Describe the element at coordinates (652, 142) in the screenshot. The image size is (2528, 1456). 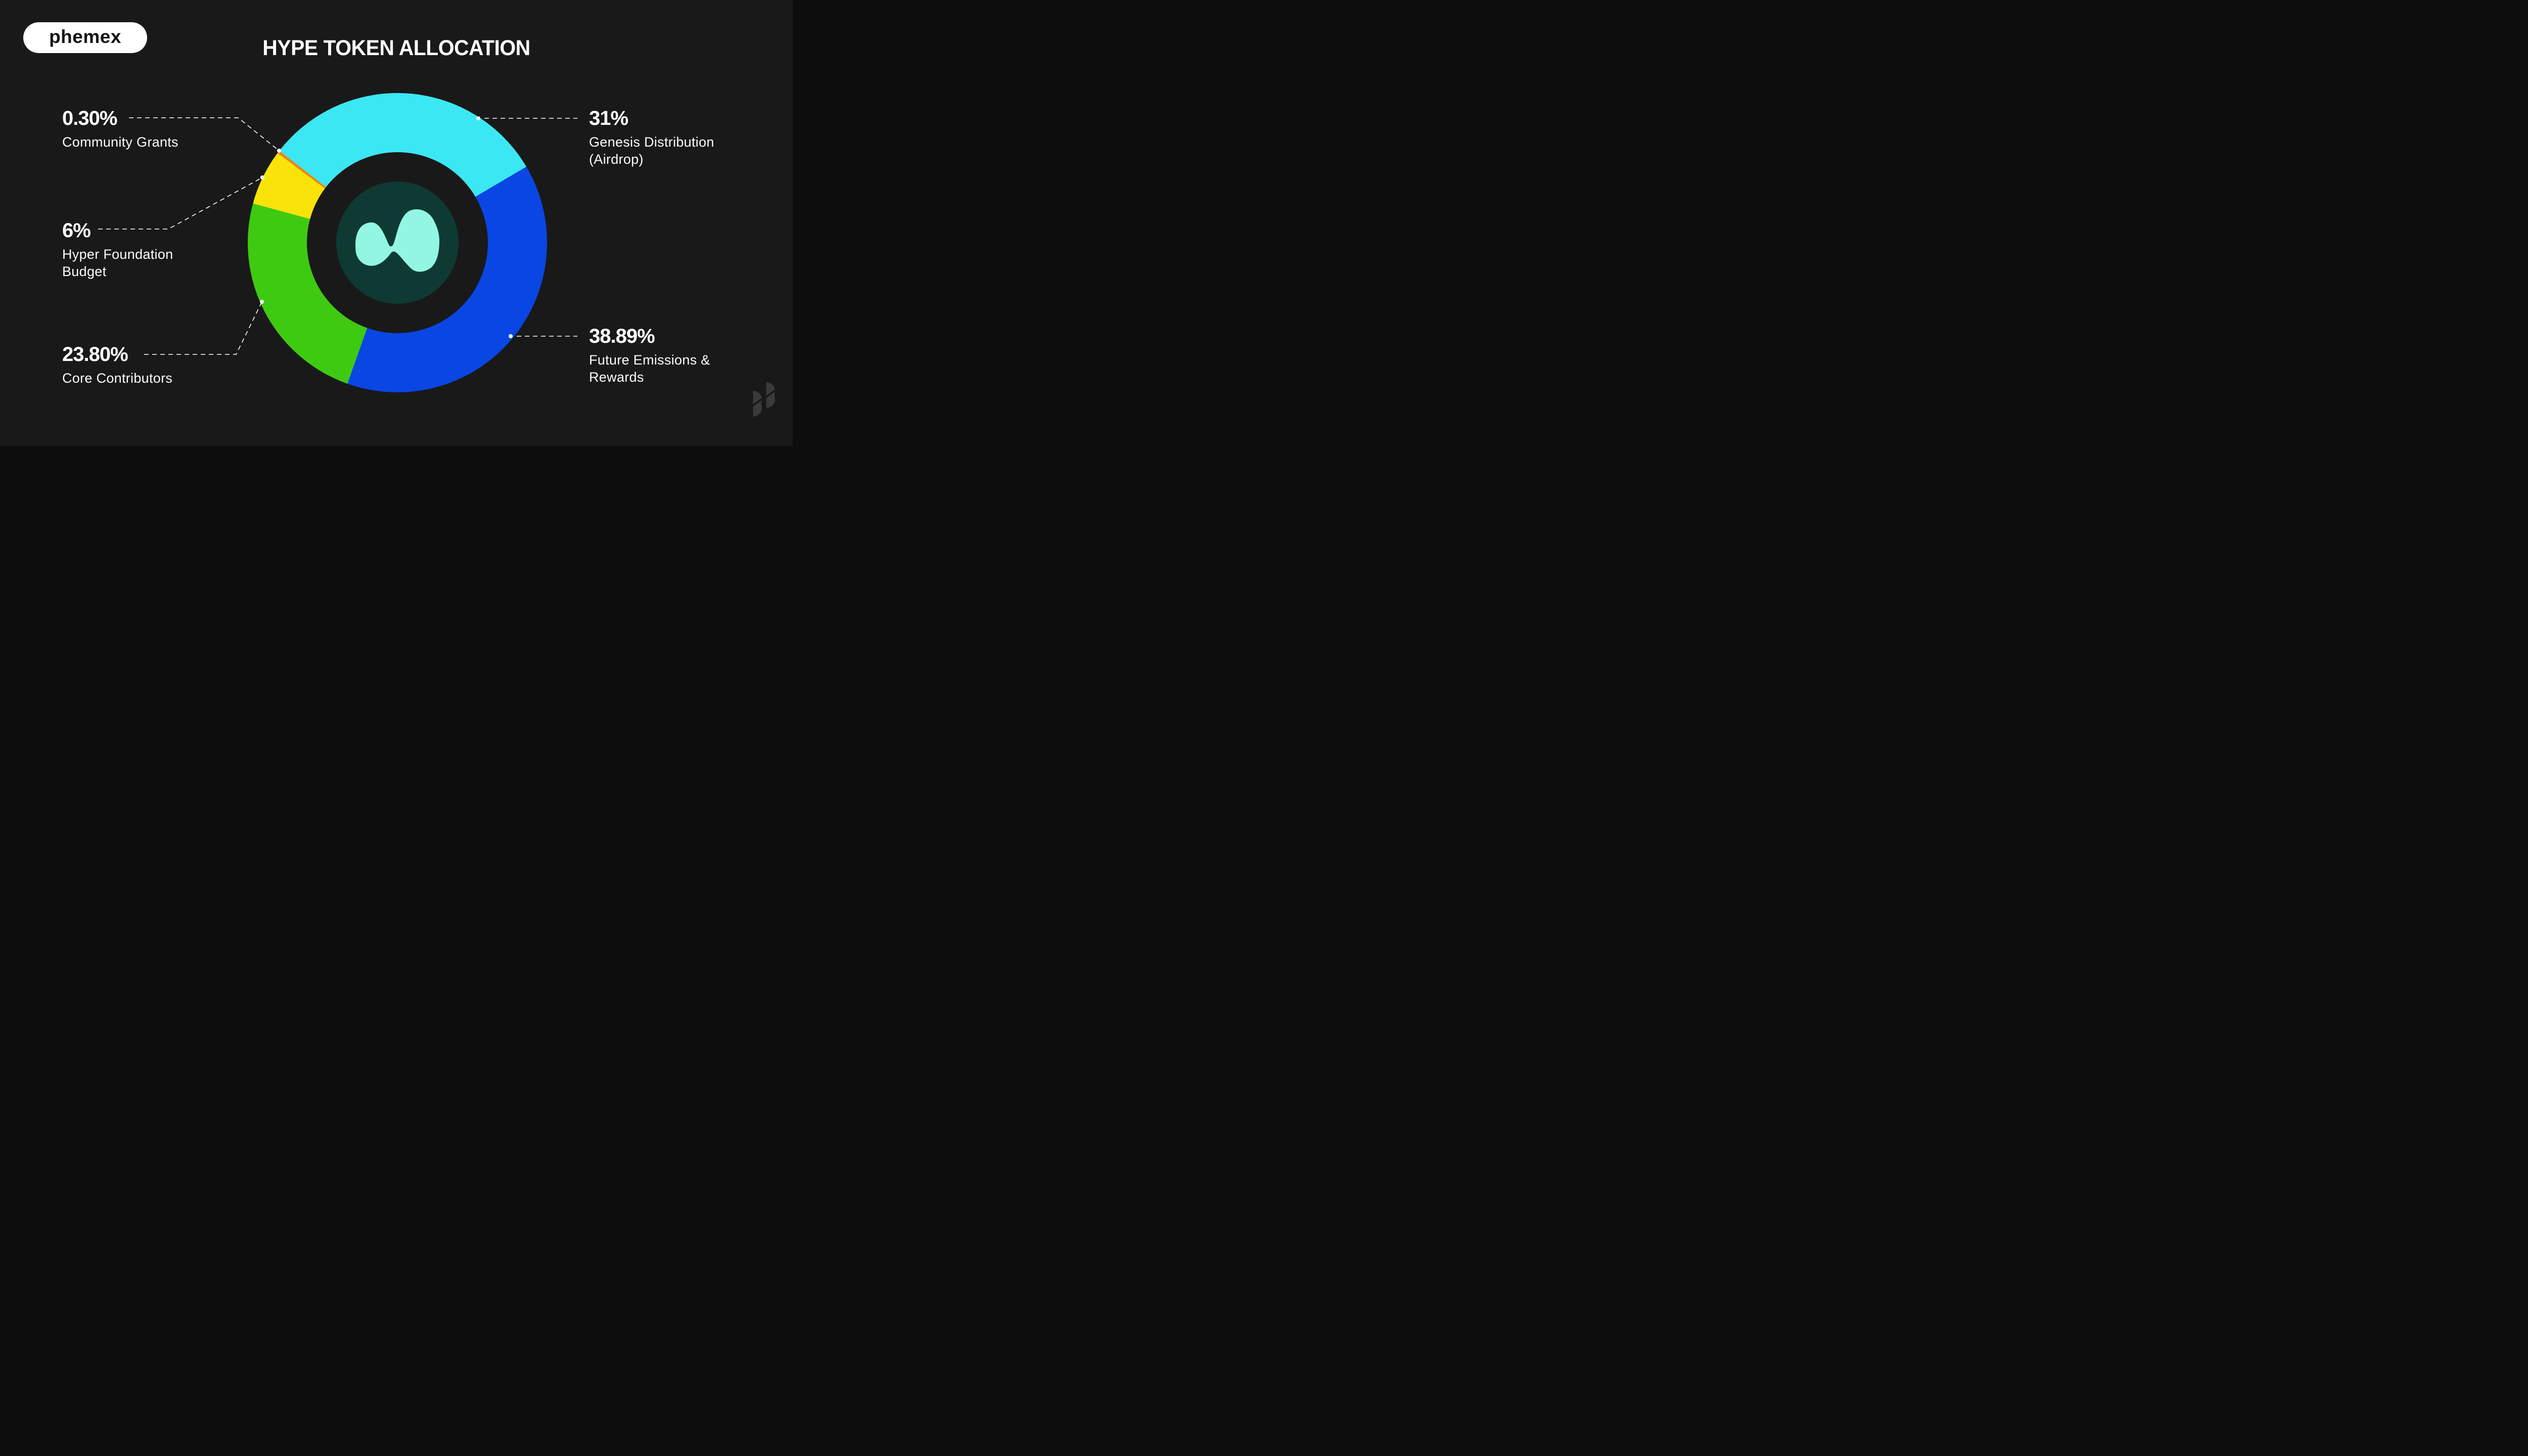
I see `callout-genesis-distribution-label-1: Genesis Distribution` at that location.